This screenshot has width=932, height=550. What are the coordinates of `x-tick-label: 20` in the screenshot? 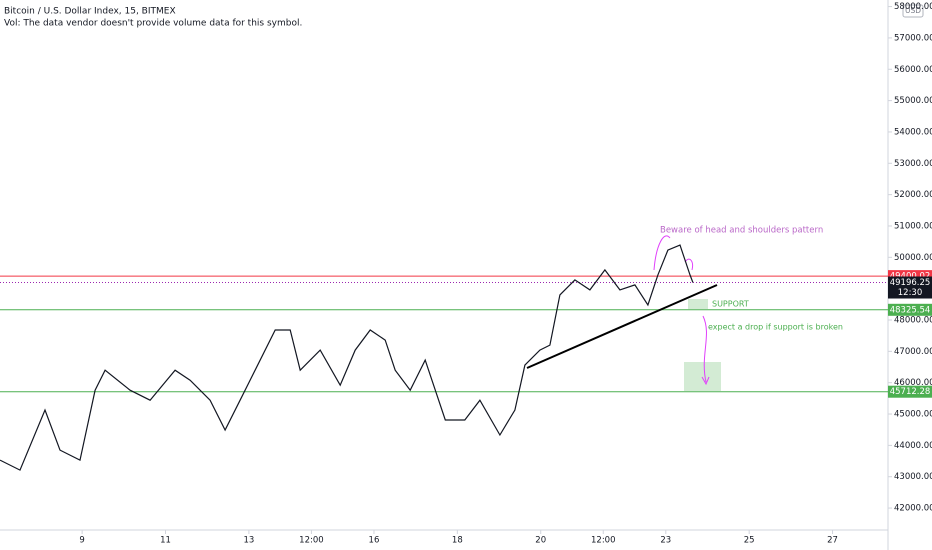 It's located at (540, 541).